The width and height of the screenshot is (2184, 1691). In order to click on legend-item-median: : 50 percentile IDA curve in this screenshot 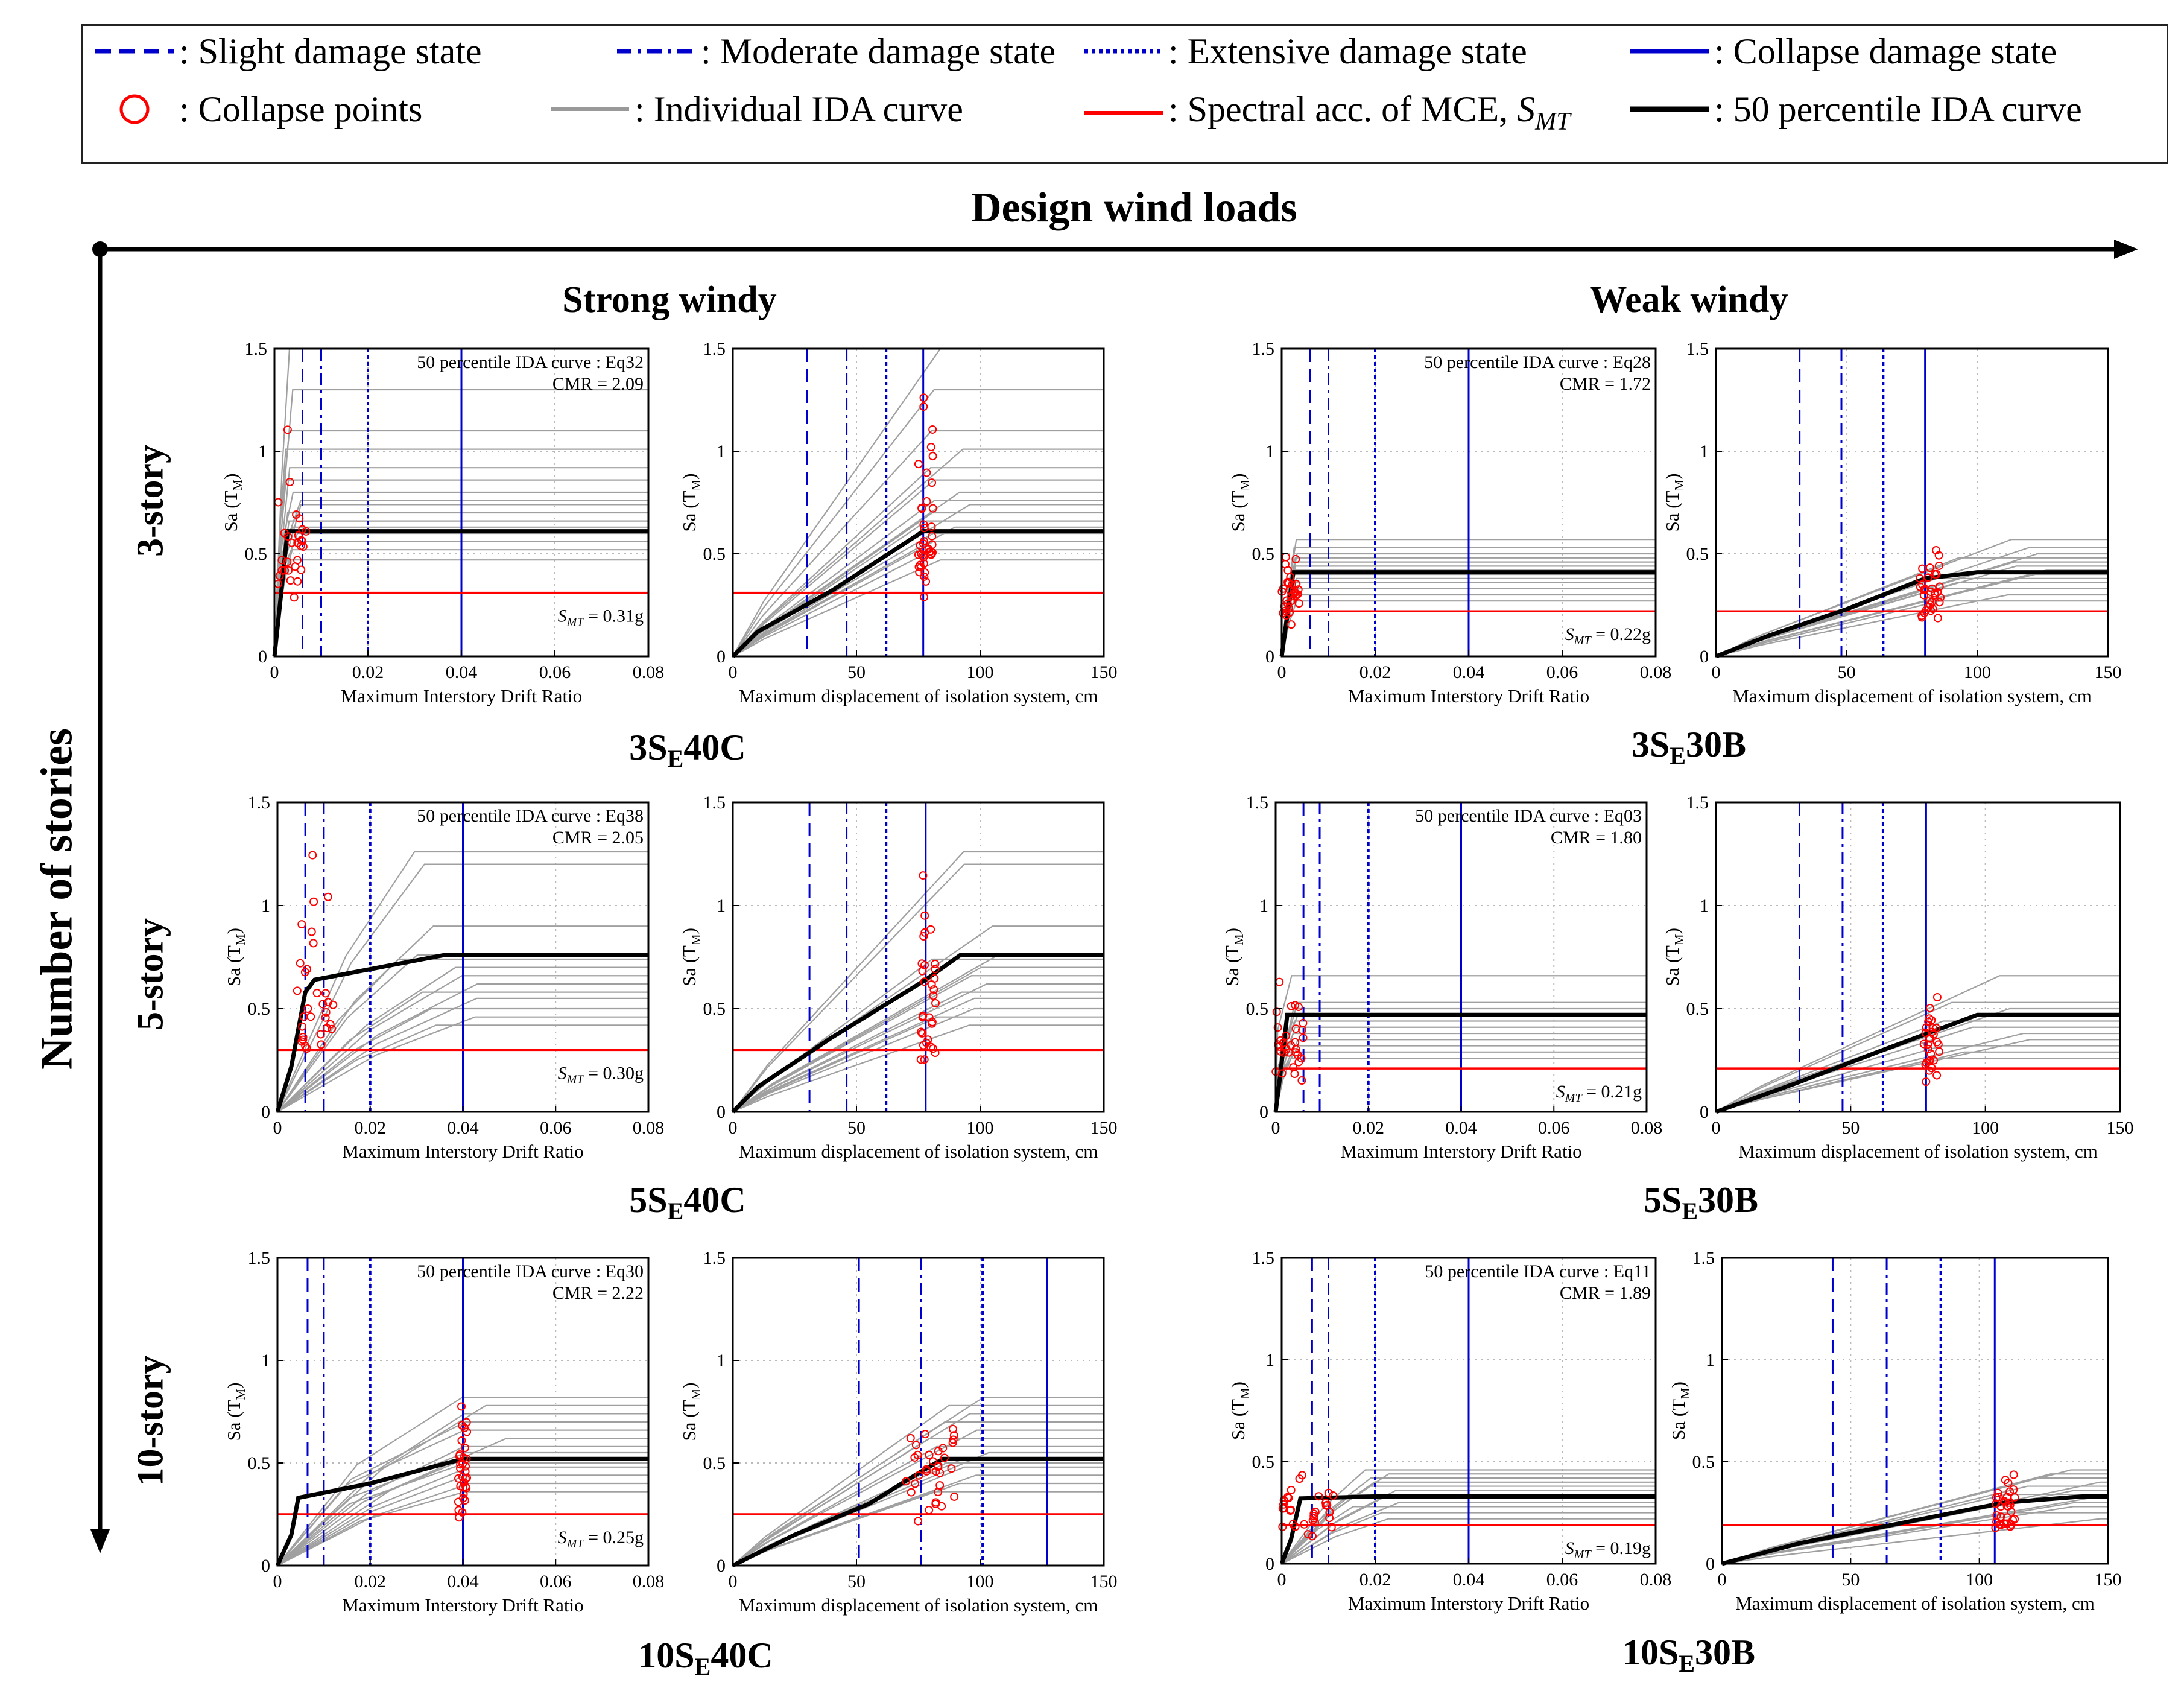, I will do `click(1855, 109)`.